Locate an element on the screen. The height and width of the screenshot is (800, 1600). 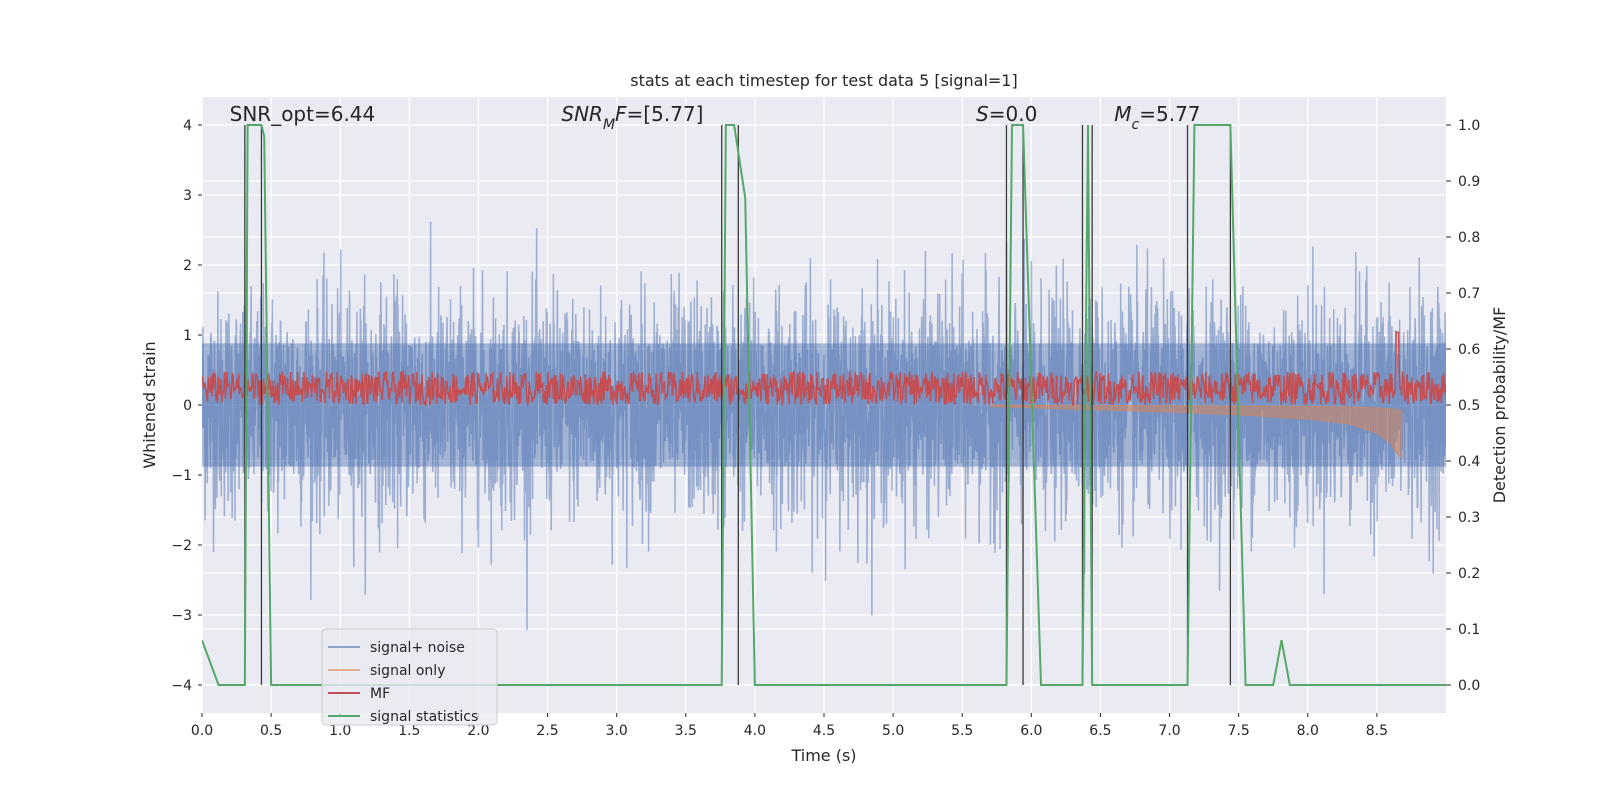
legend-label-2: MF is located at coordinates (380, 694).